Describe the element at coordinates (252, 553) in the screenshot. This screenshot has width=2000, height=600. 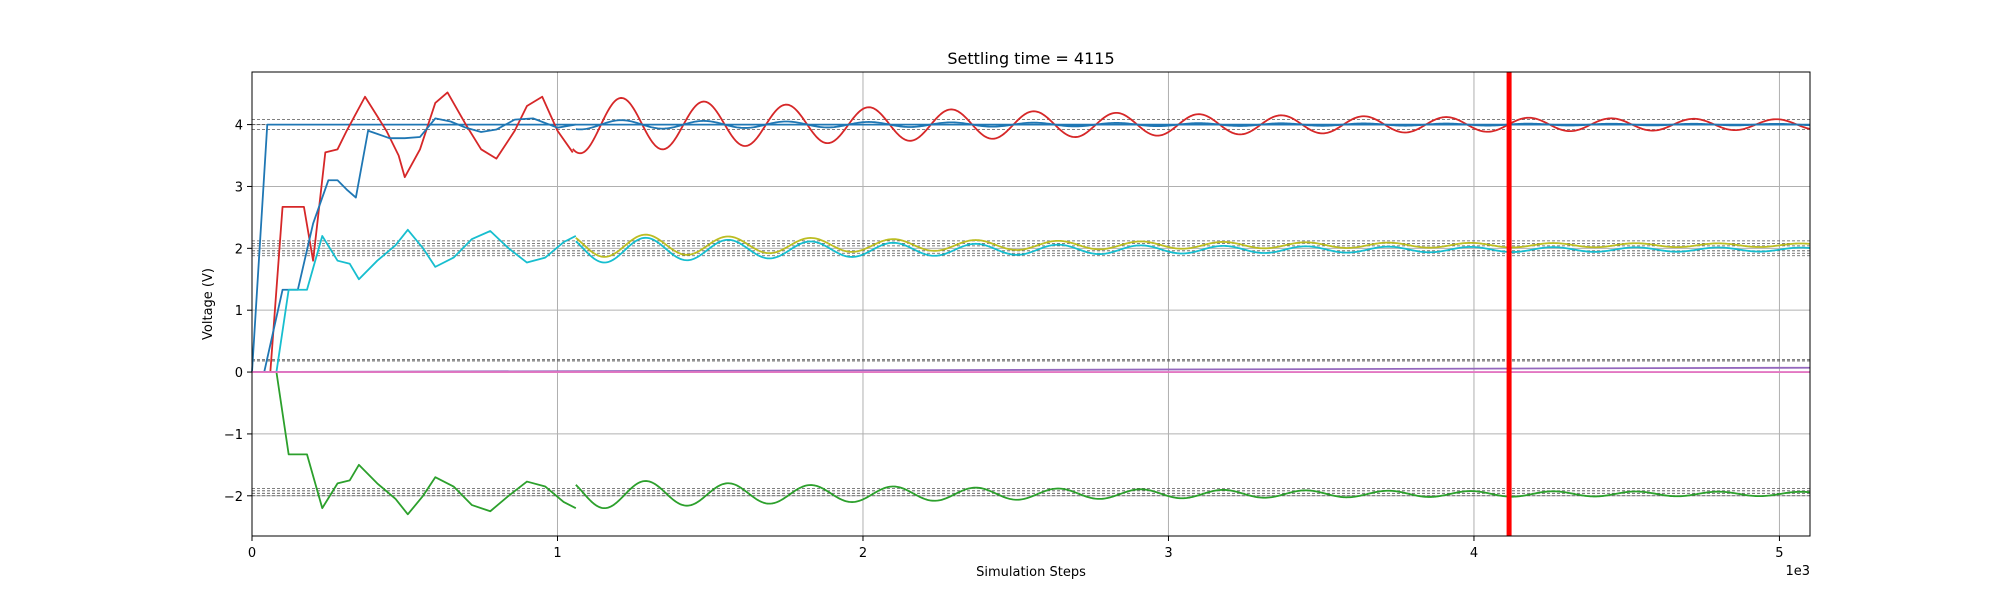
I see `x-tick-label: 0` at that location.